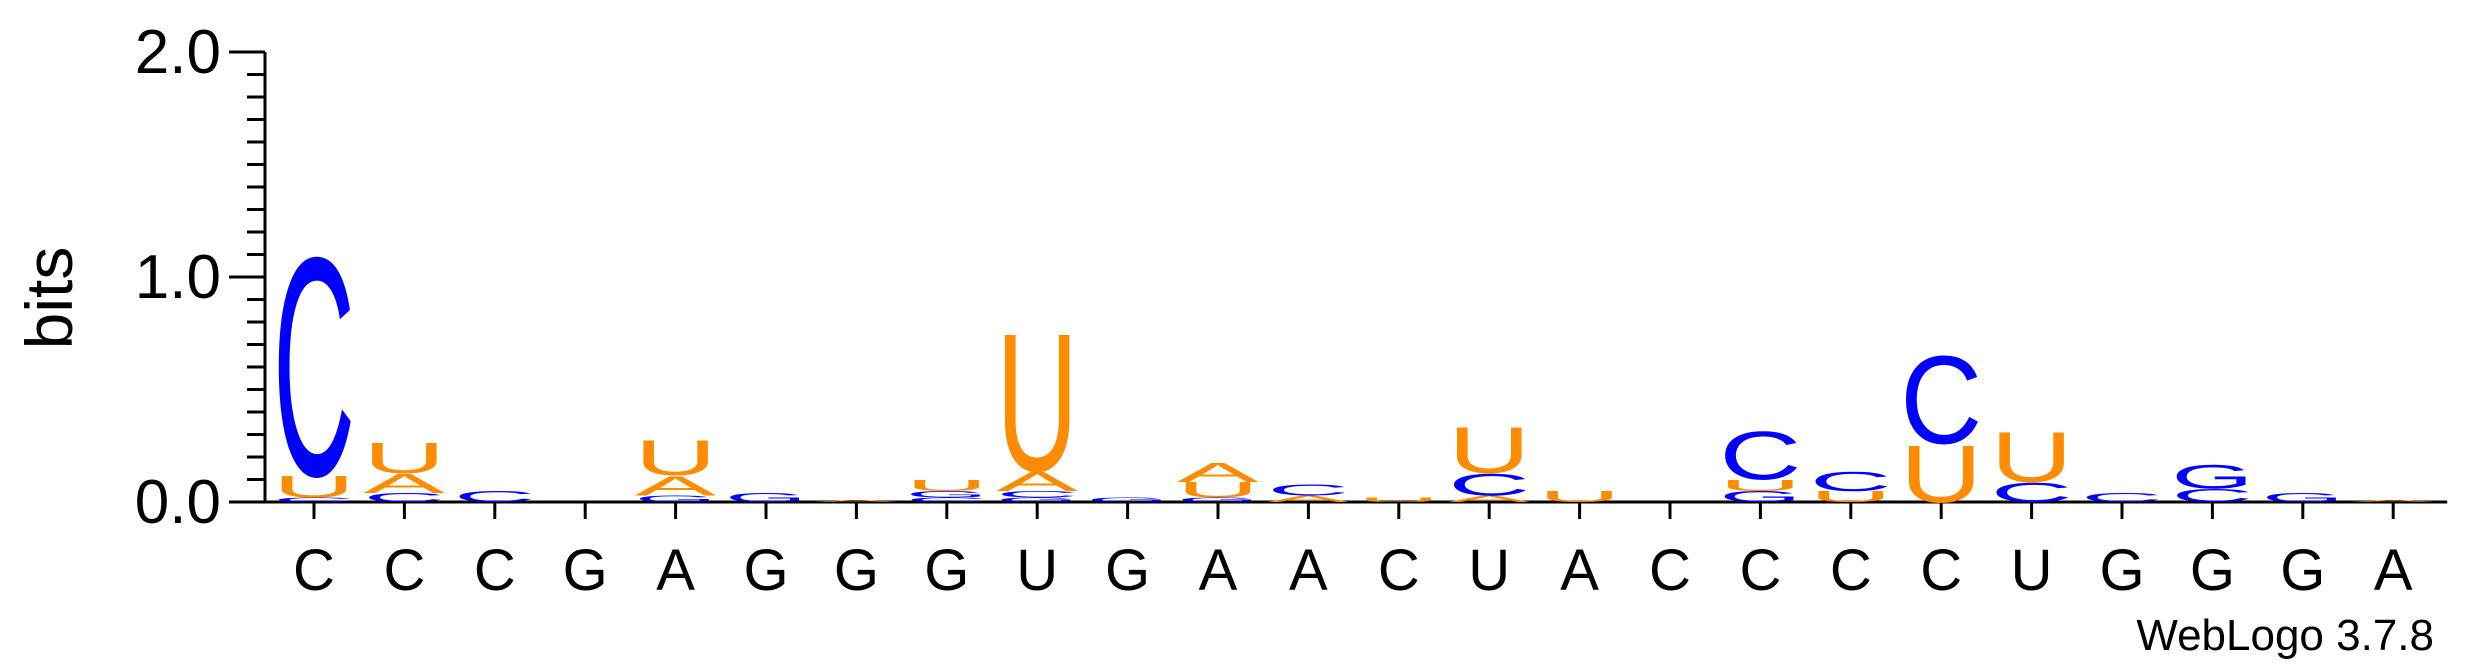 The width and height of the screenshot is (2475, 667). I want to click on y-axis: 0.0 1.0 2.0, so click(201, 277).